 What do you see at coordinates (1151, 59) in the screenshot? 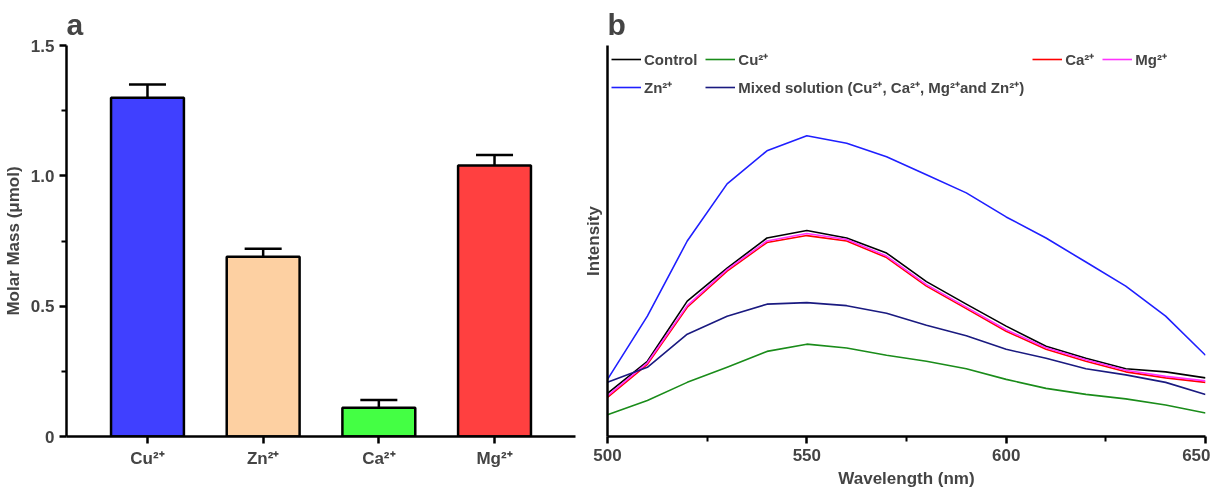
I see `legend-label: Mg²⁺` at bounding box center [1151, 59].